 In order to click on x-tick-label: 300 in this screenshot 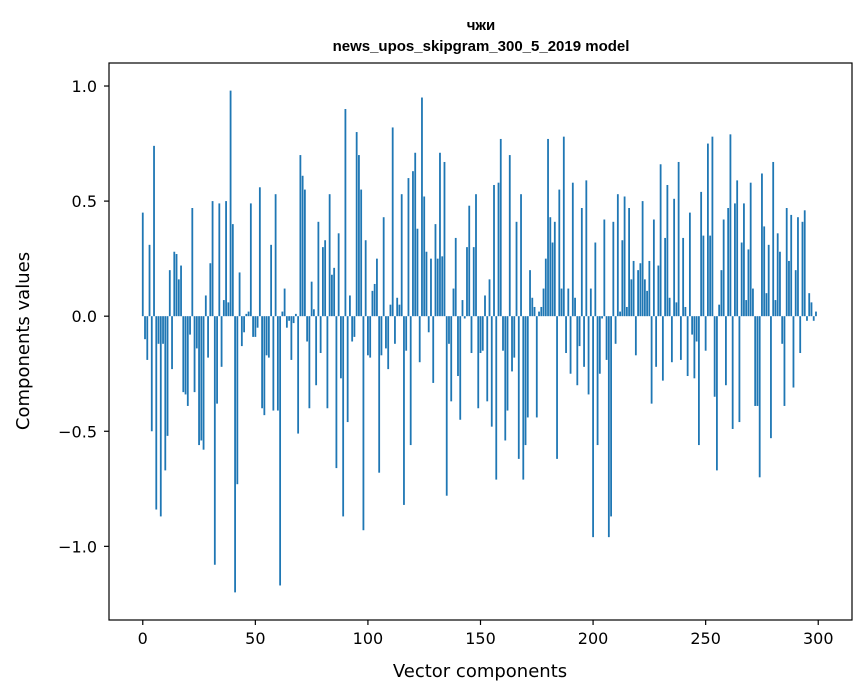, I will do `click(818, 638)`.